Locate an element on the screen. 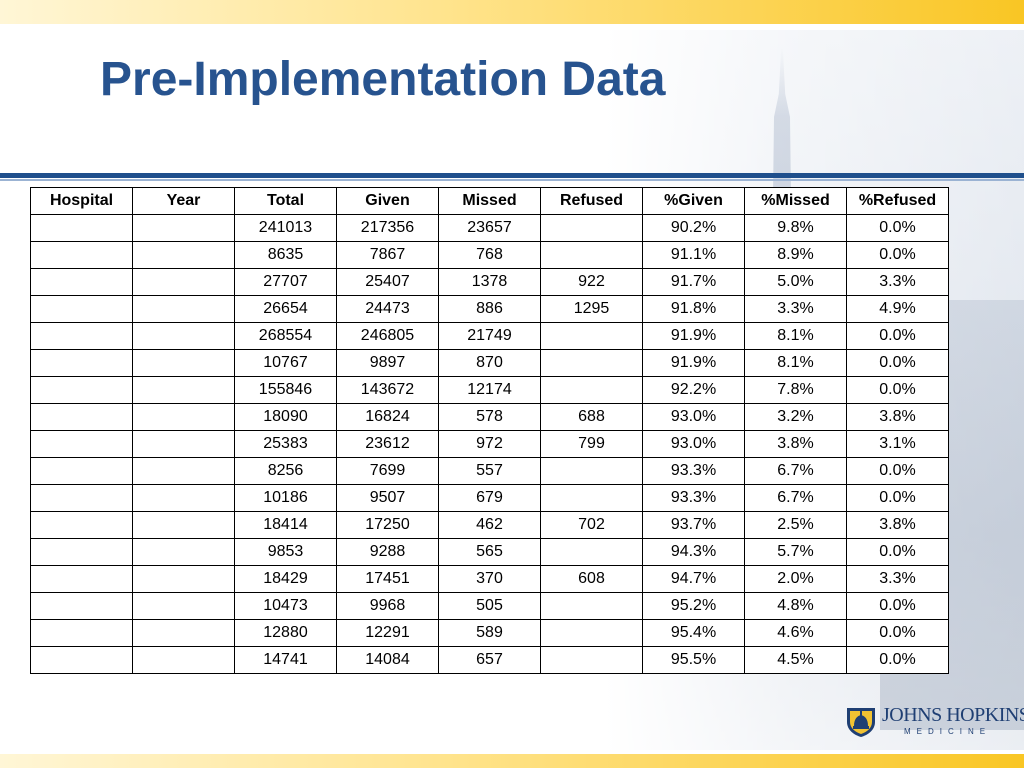 Image resolution: width=1024 pixels, height=768 pixels. cell-total: 10473 is located at coordinates (285, 606).